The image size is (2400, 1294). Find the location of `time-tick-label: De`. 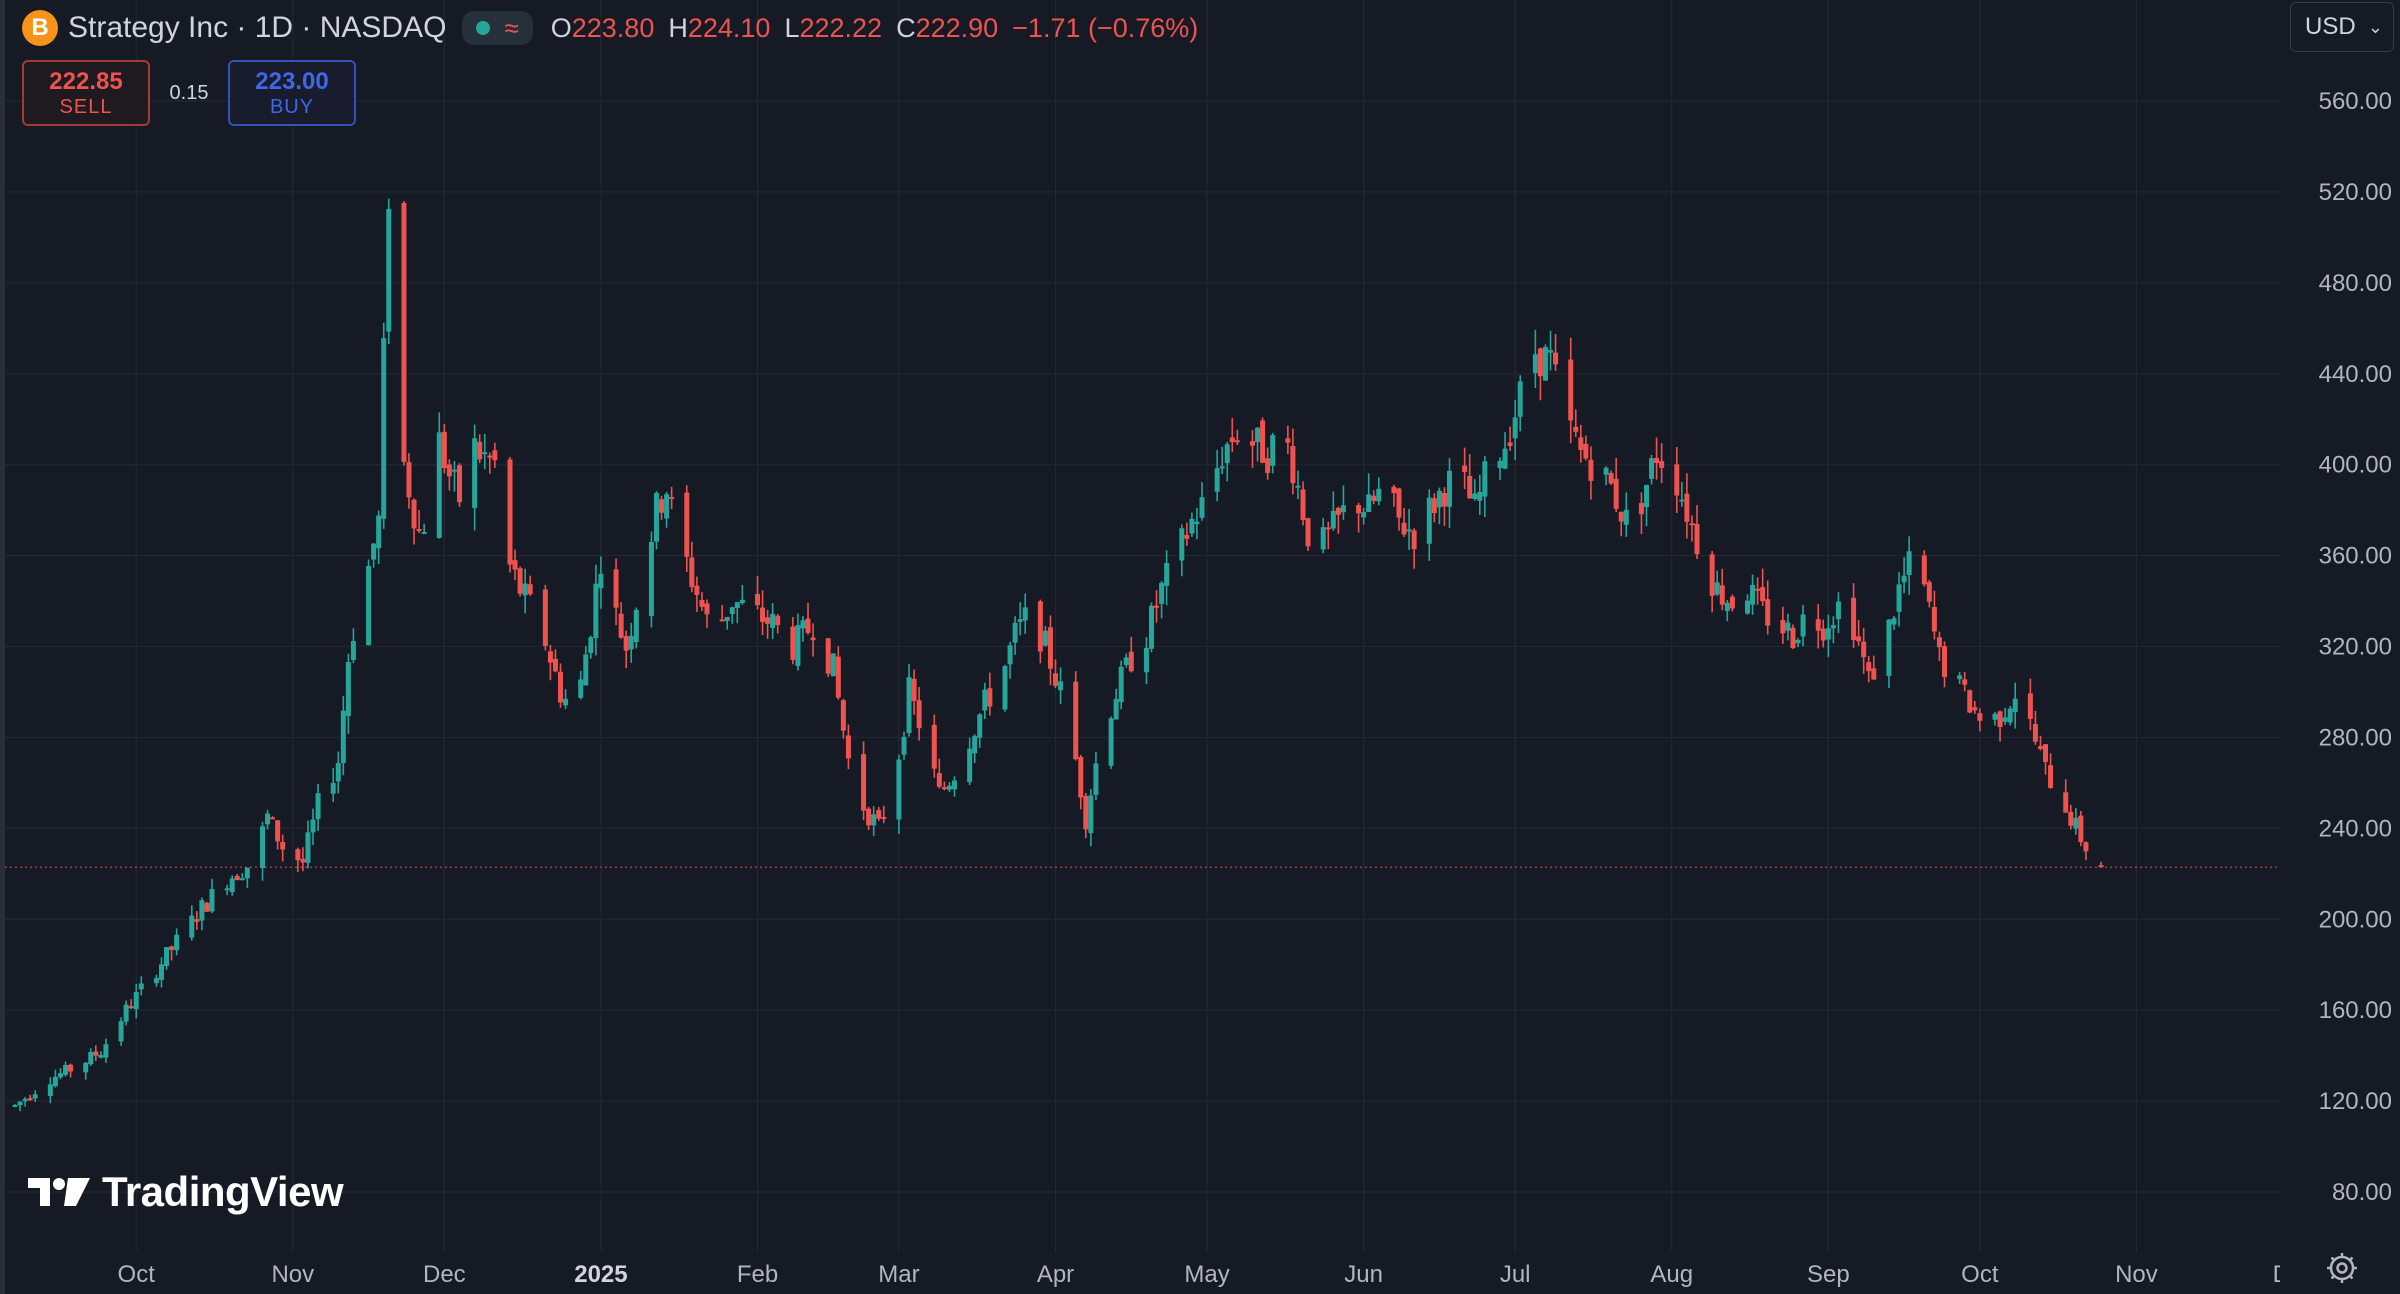

time-tick-label: De is located at coordinates (2276, 1274).